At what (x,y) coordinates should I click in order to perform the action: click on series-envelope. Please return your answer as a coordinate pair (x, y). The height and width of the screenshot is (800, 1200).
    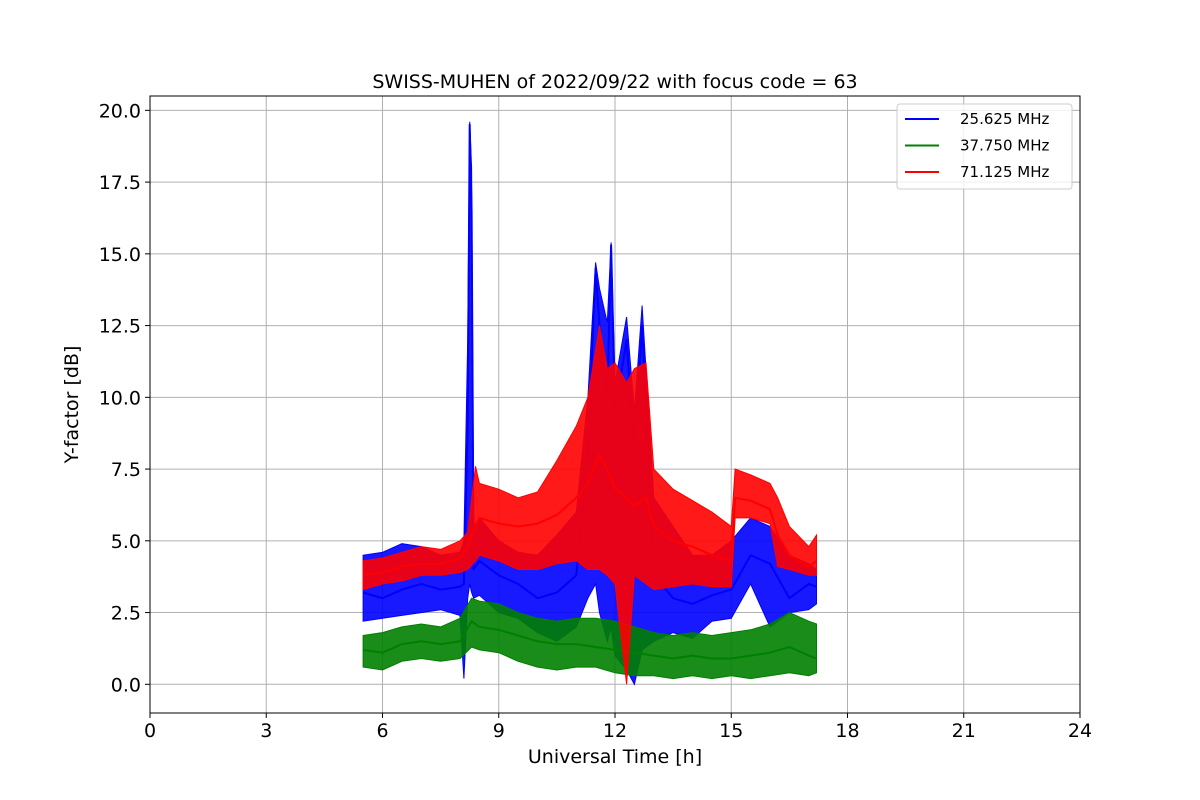
    Looking at the image, I should click on (589, 638).